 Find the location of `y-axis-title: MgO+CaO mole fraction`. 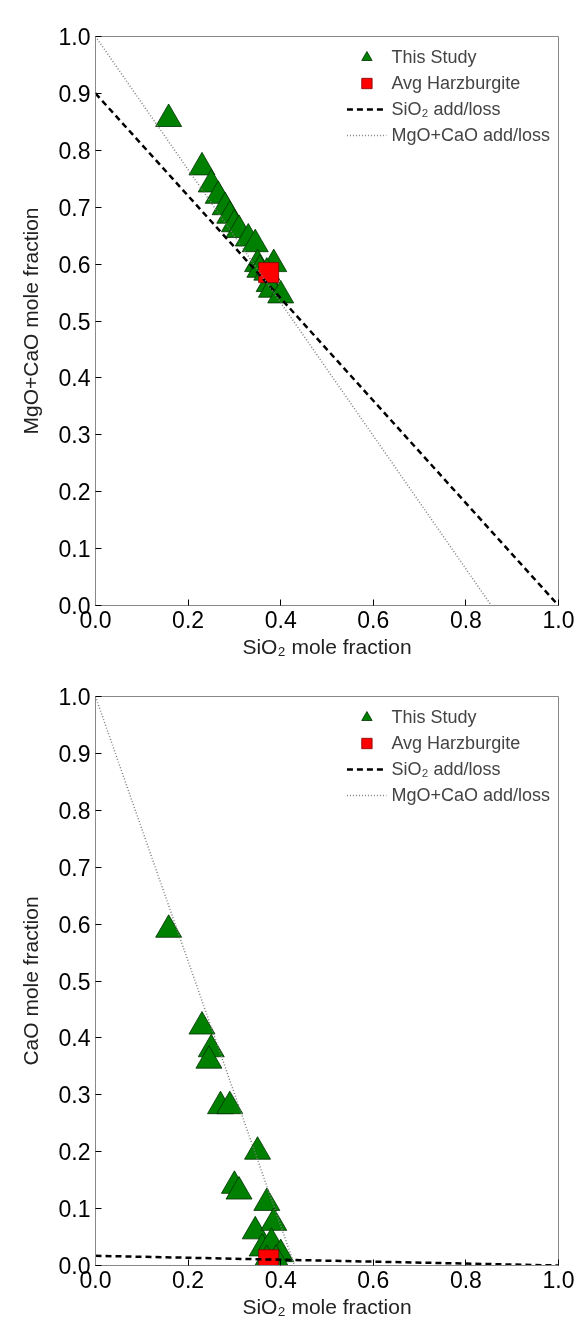

y-axis-title: MgO+CaO mole fraction is located at coordinates (30, 321).